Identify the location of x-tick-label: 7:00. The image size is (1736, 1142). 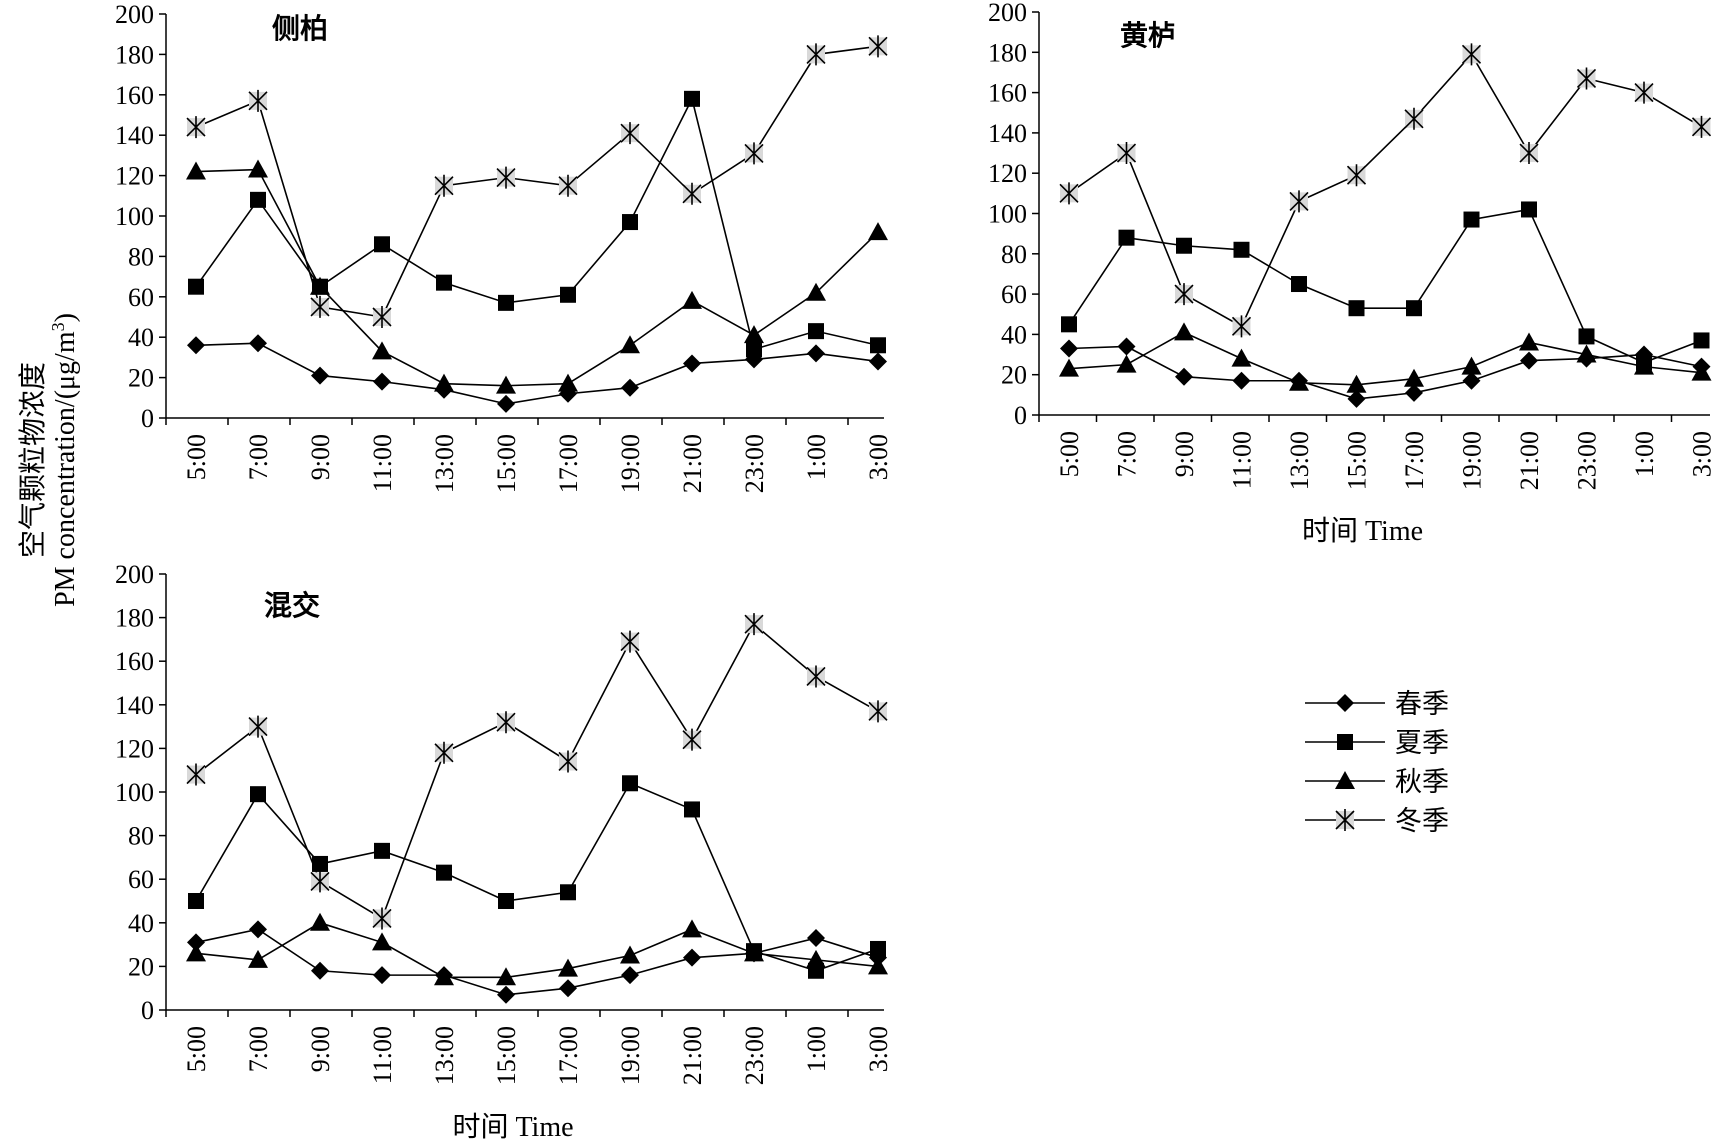
(258, 457).